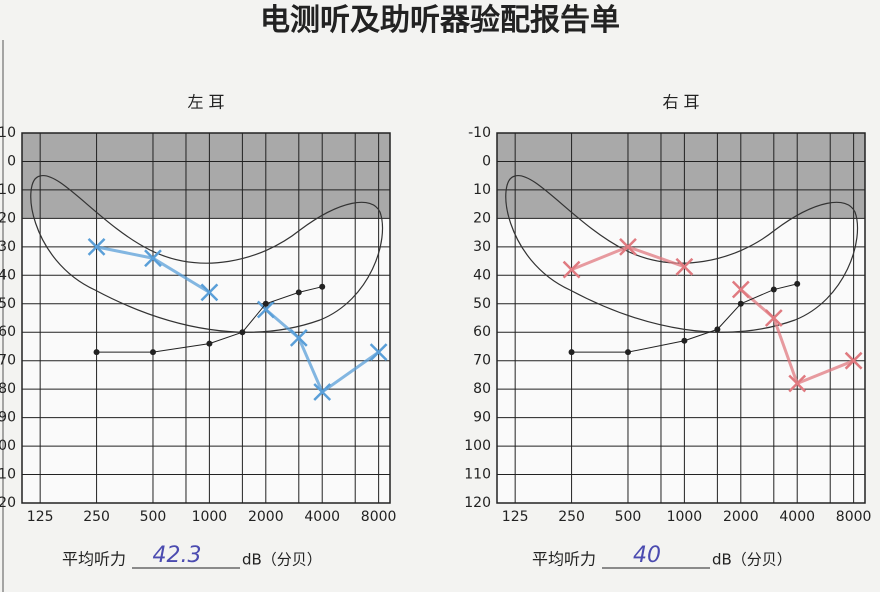 The height and width of the screenshot is (592, 880). I want to click on footer-value: 42.3, so click(177, 555).